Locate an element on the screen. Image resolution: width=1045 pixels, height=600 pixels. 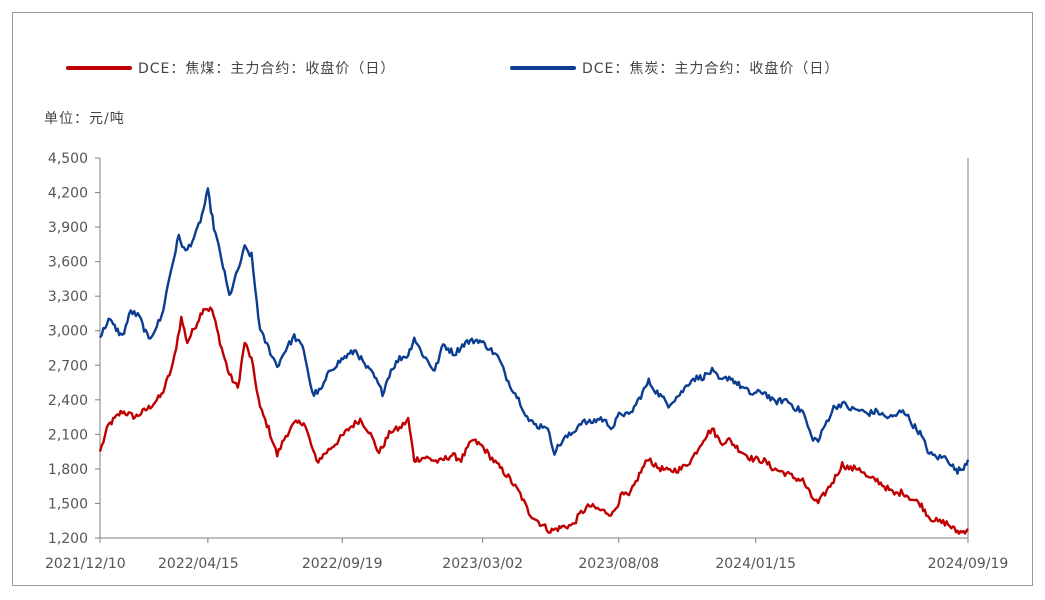
legend-item-coal: DCE：焦炭：主力合约：收盘价（日） is located at coordinates (674, 68).